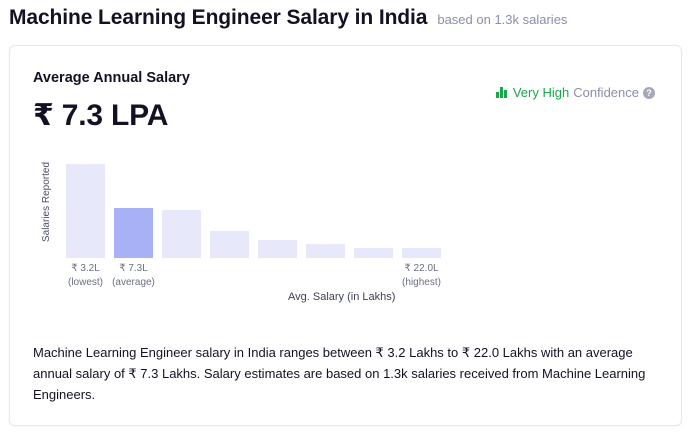 Image resolution: width=694 pixels, height=434 pixels. I want to click on tick-note: (lowest), so click(85, 282).